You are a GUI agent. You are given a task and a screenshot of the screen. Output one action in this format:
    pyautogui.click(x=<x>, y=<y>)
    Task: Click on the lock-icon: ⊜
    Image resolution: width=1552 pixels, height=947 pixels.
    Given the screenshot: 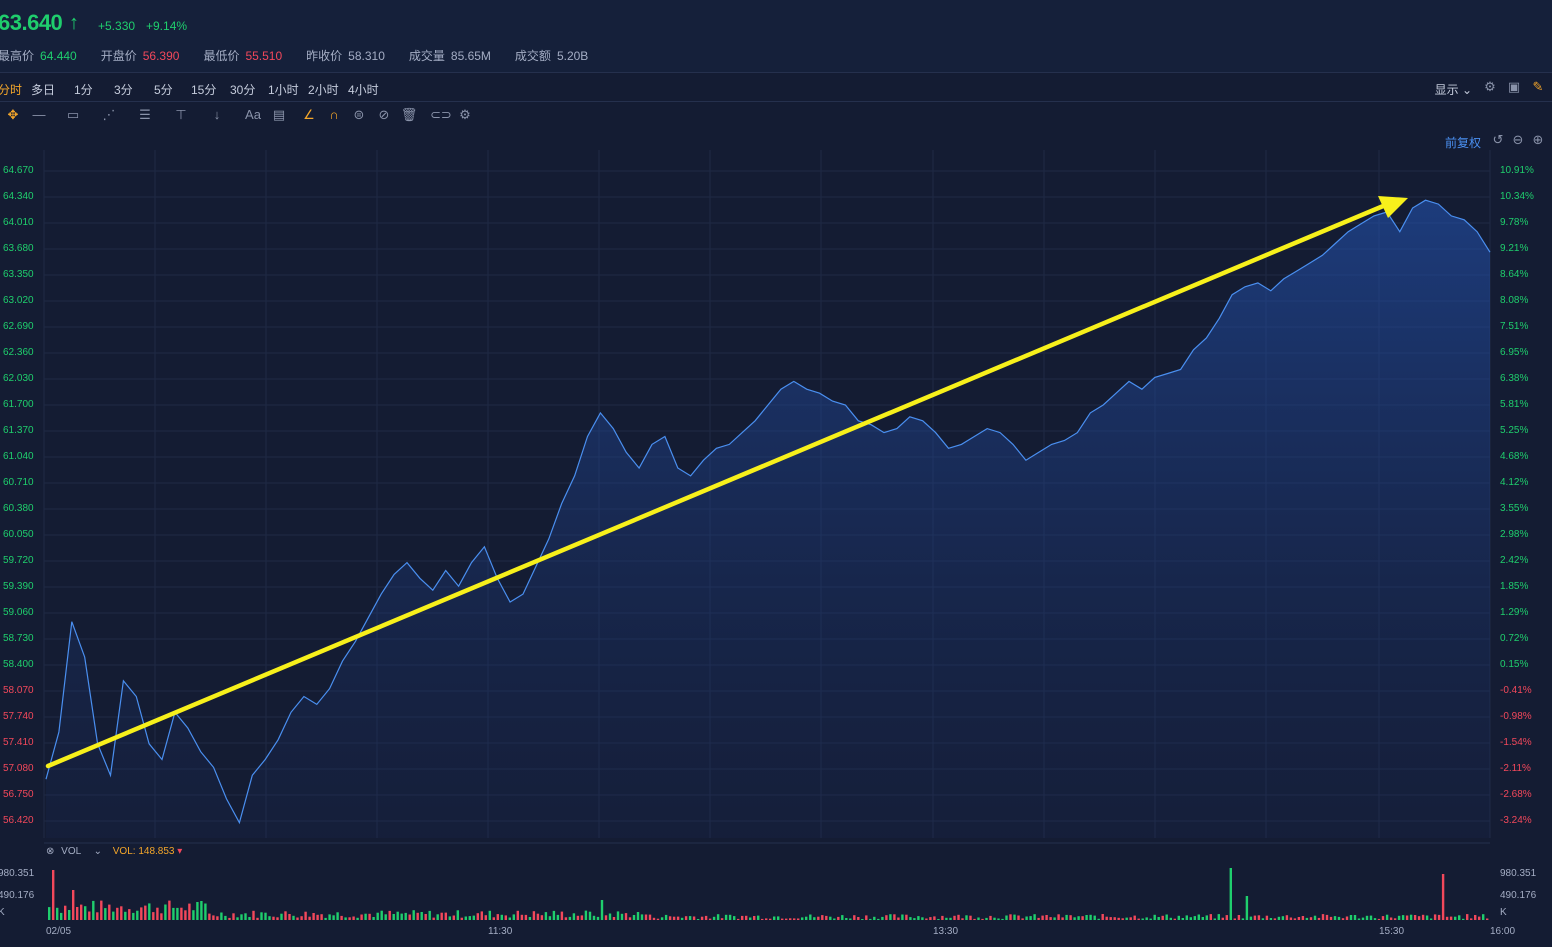 What is the action you would take?
    pyautogui.click(x=359, y=114)
    